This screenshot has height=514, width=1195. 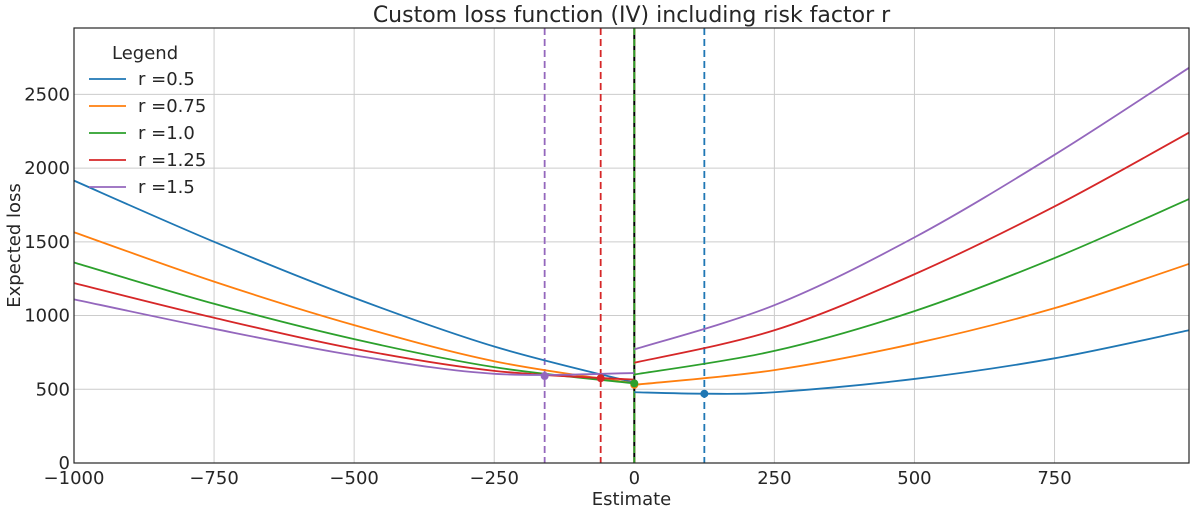 What do you see at coordinates (64, 463) in the screenshot?
I see `y-tick-label: 0` at bounding box center [64, 463].